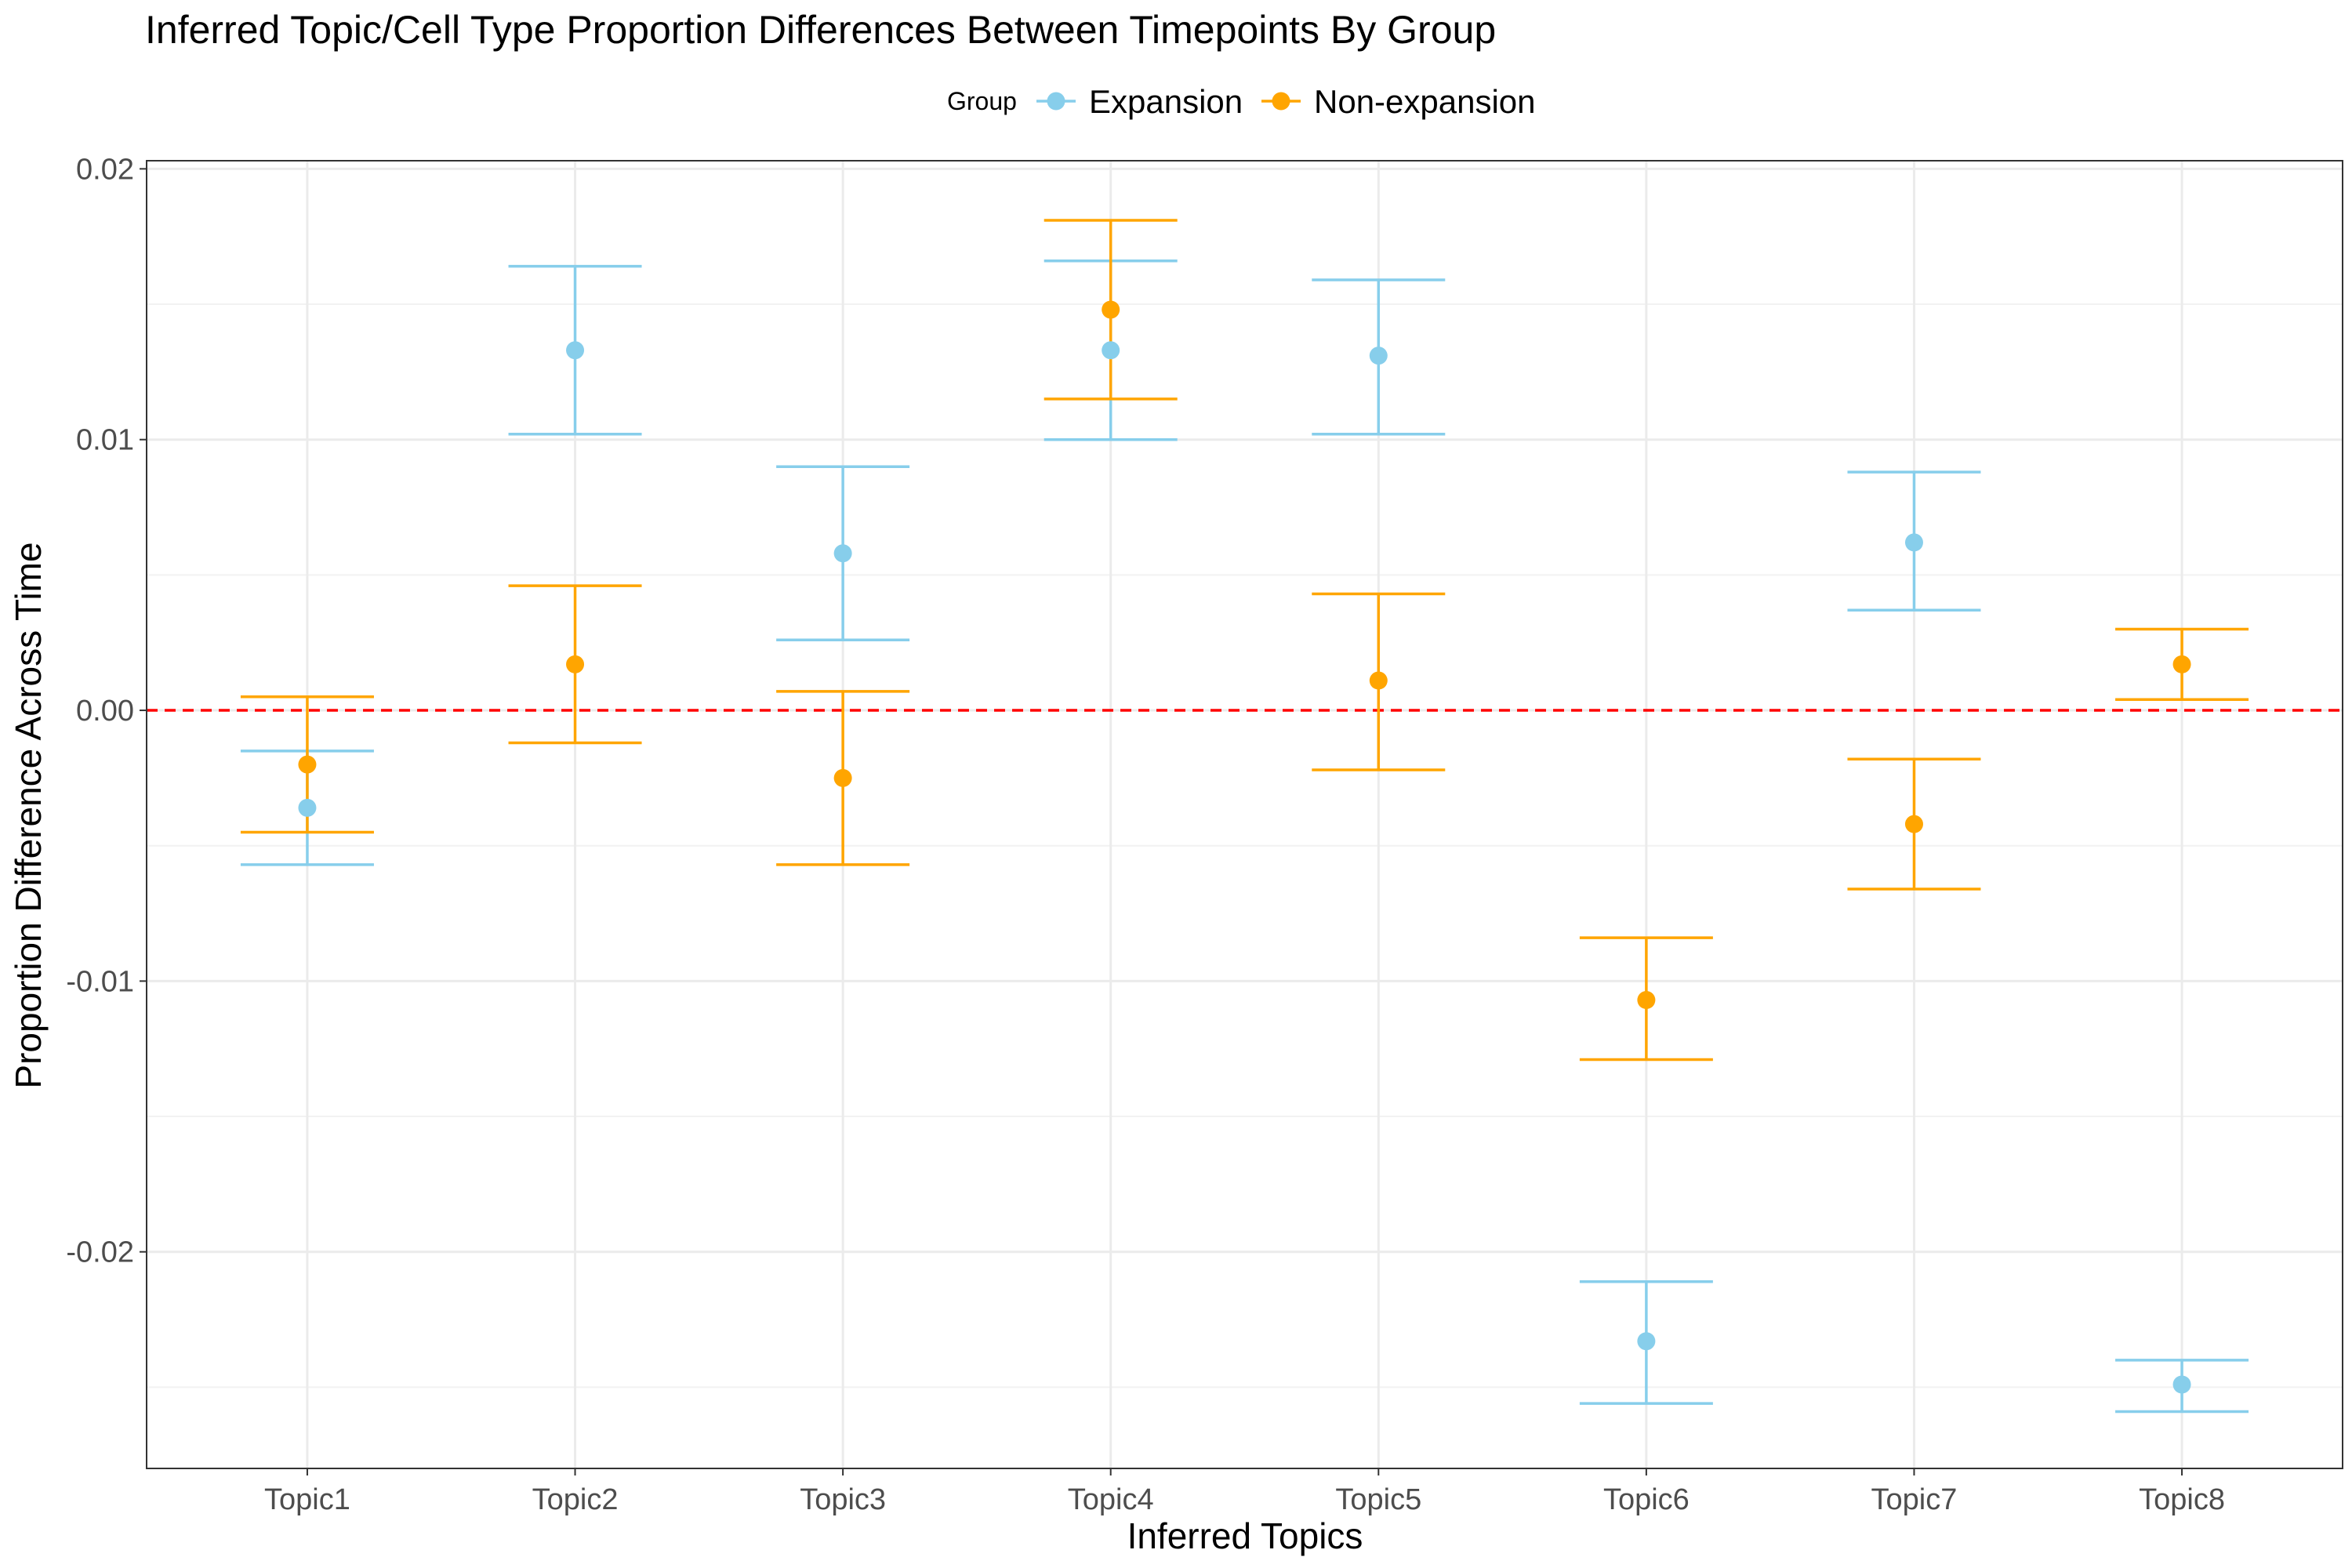 The height and width of the screenshot is (1568, 2352). What do you see at coordinates (982, 101) in the screenshot?
I see `legend-title: Group` at bounding box center [982, 101].